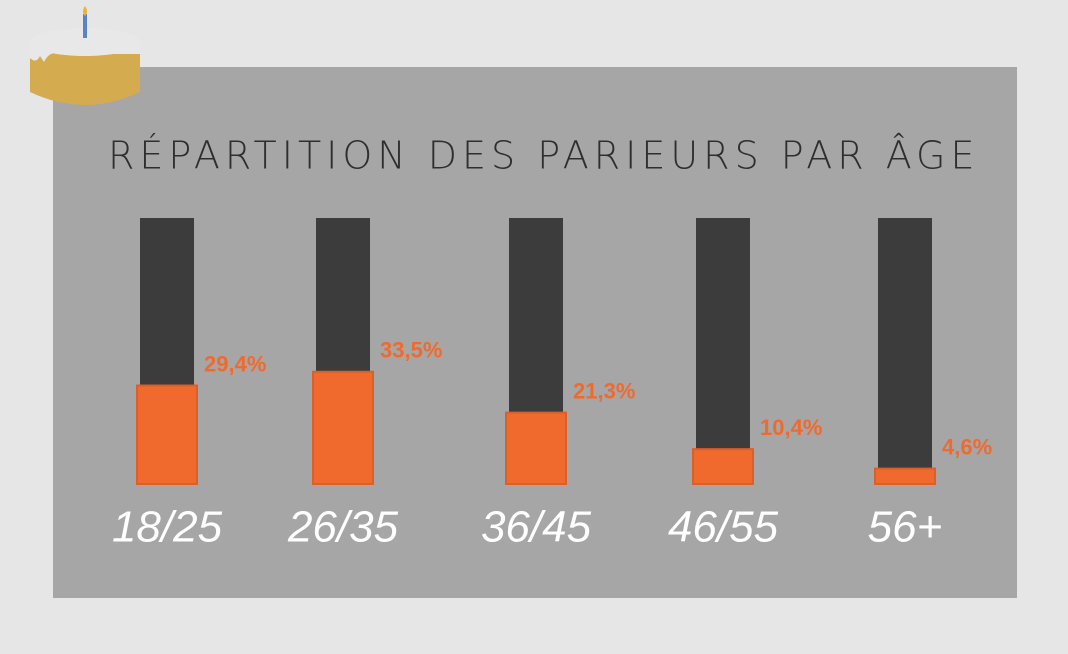  What do you see at coordinates (85, 55) in the screenshot?
I see `cake-icon` at bounding box center [85, 55].